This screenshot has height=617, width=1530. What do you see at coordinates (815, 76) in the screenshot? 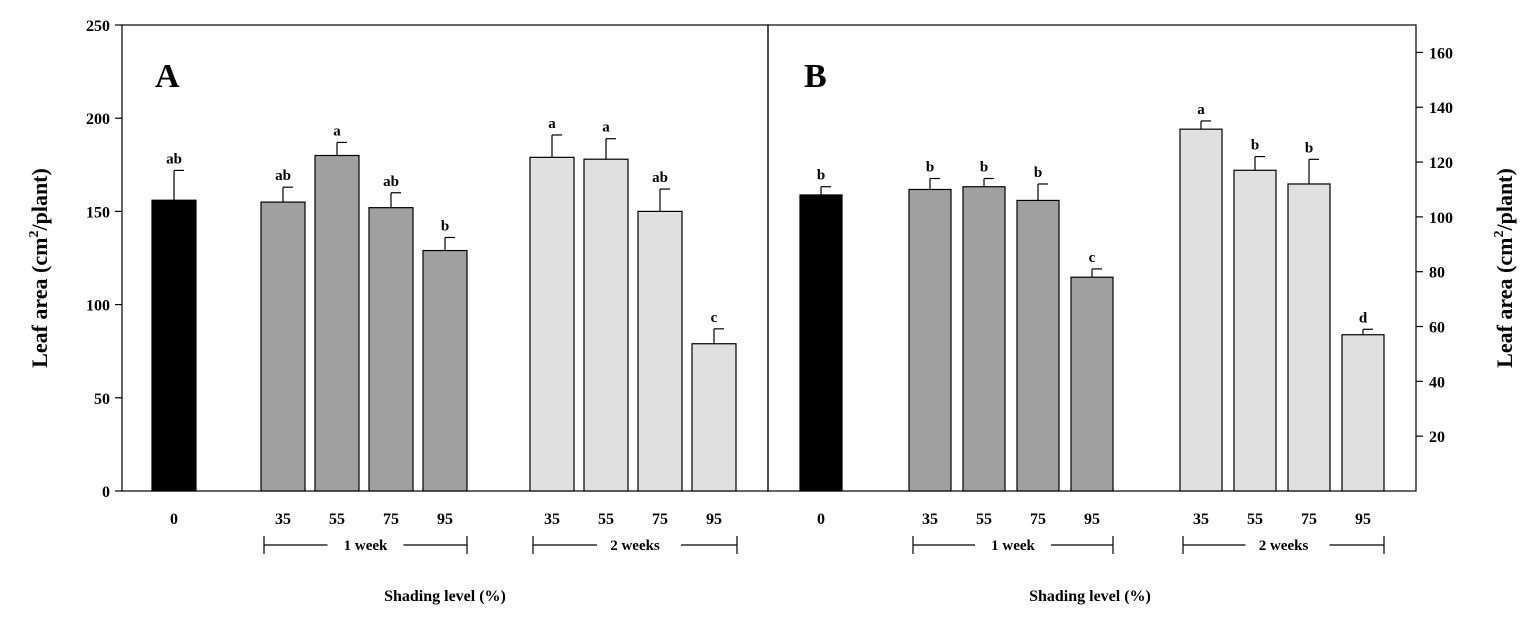
I see `panel-label-b: B` at bounding box center [815, 76].